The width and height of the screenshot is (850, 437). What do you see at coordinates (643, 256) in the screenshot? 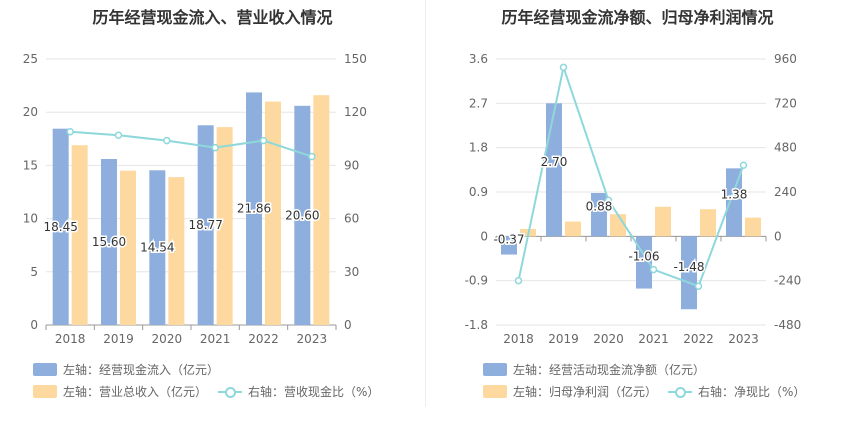
I see `bar-data-label: -1.06` at bounding box center [643, 256].